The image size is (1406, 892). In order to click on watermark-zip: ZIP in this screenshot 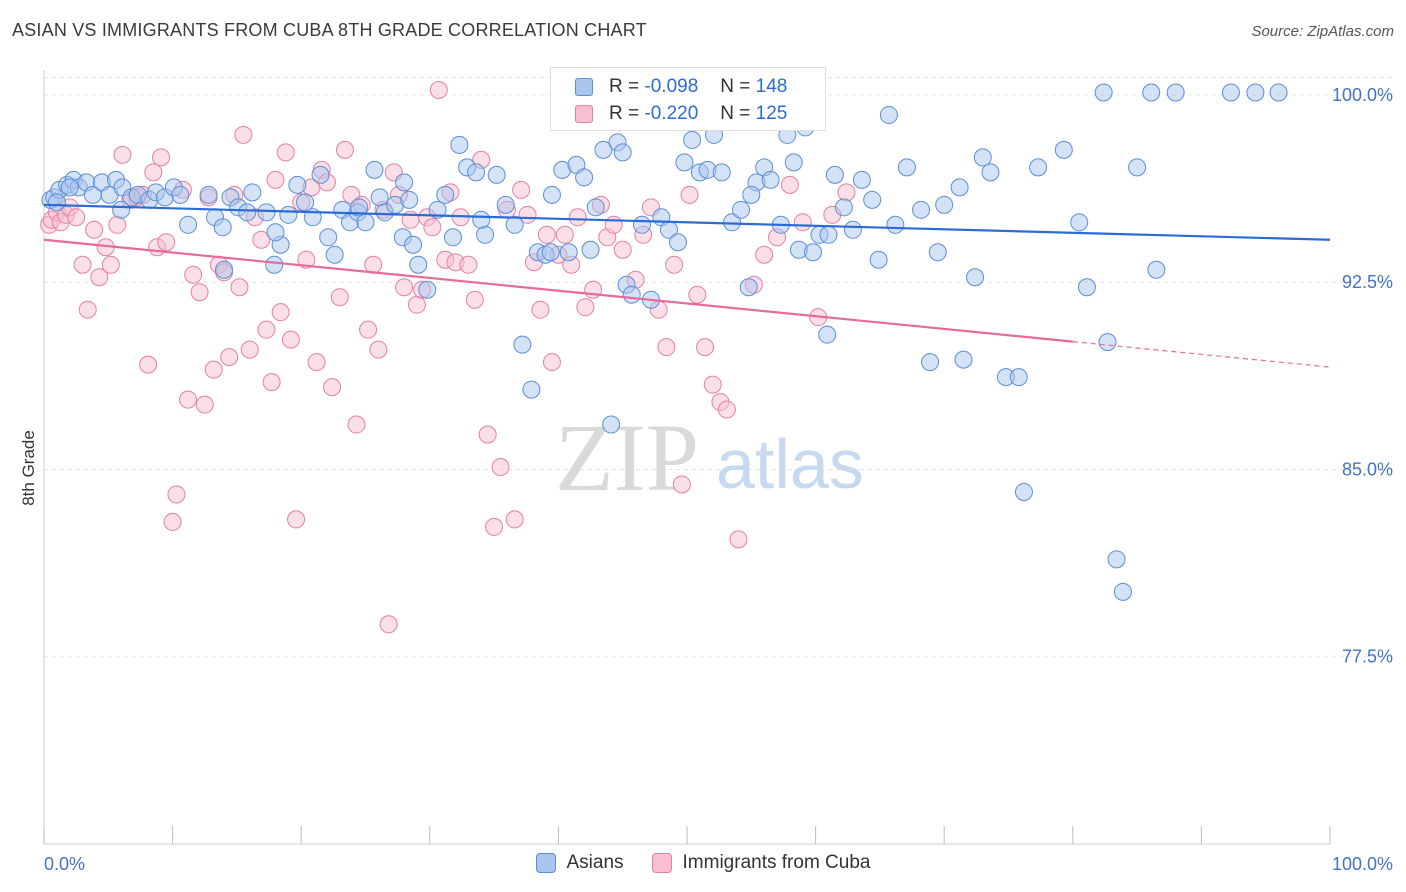, I will do `click(627, 457)`.